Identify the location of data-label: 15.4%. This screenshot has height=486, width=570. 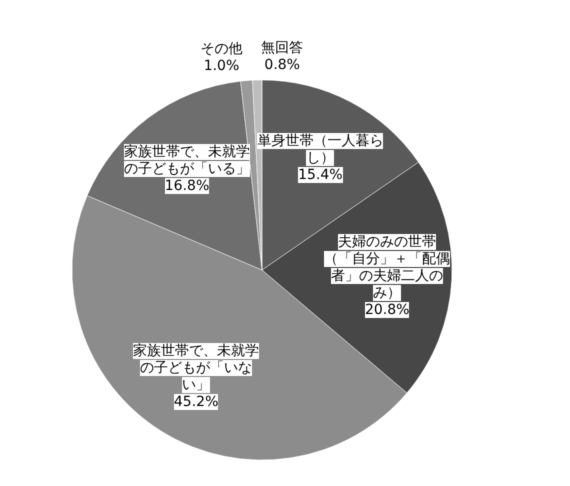
(320, 175).